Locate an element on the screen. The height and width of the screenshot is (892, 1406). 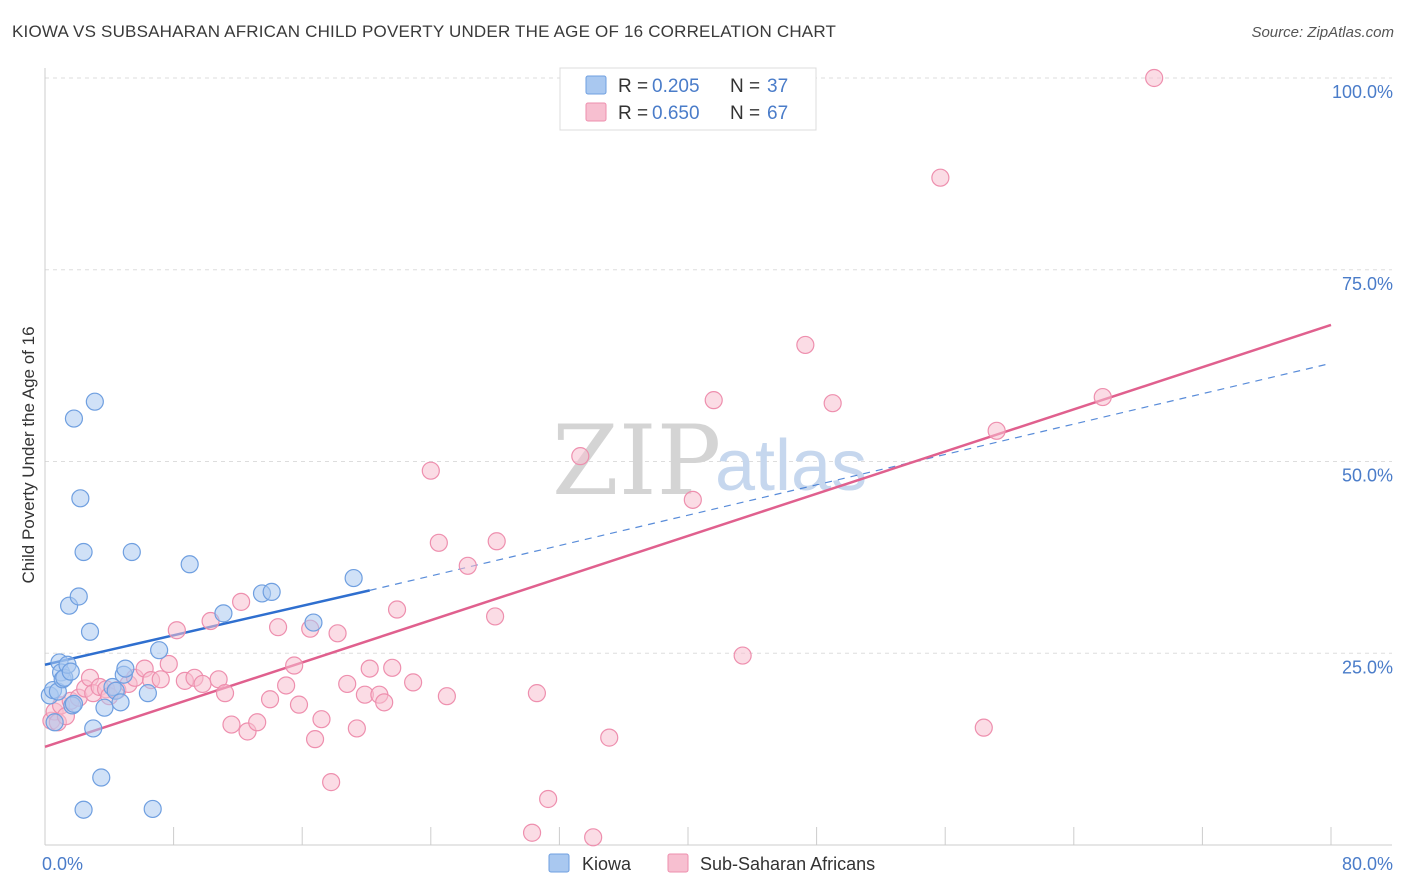
legend-kiowa-r-value: 0.205 is located at coordinates (676, 86).